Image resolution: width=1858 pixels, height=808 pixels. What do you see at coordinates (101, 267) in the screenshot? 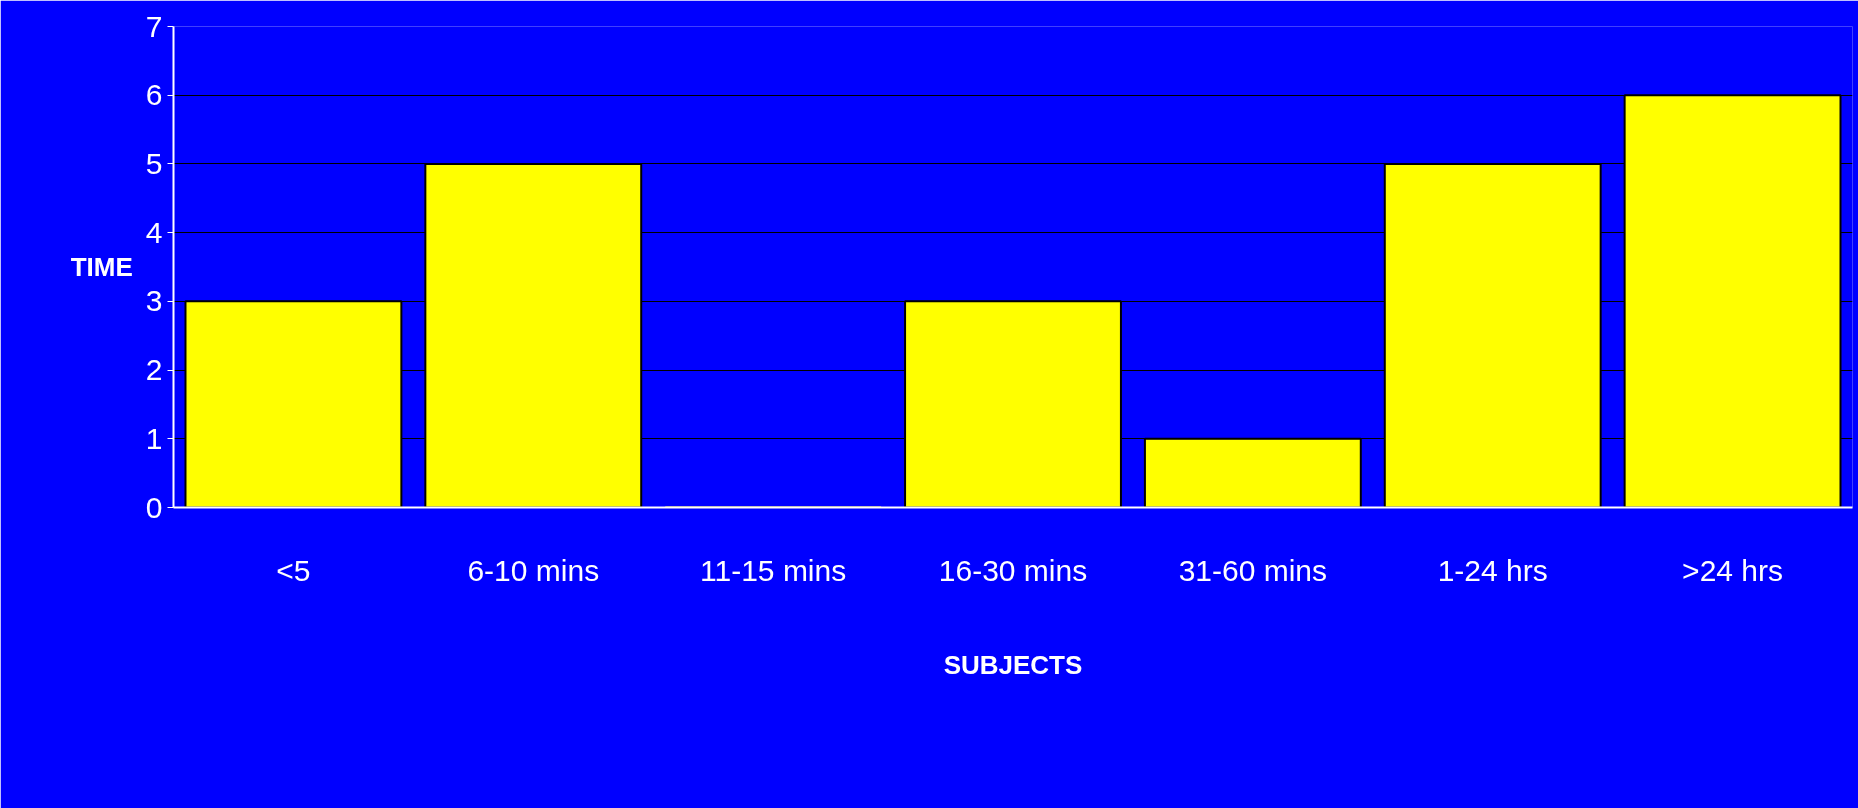
I see `y-axis-title: TIME` at bounding box center [101, 267].